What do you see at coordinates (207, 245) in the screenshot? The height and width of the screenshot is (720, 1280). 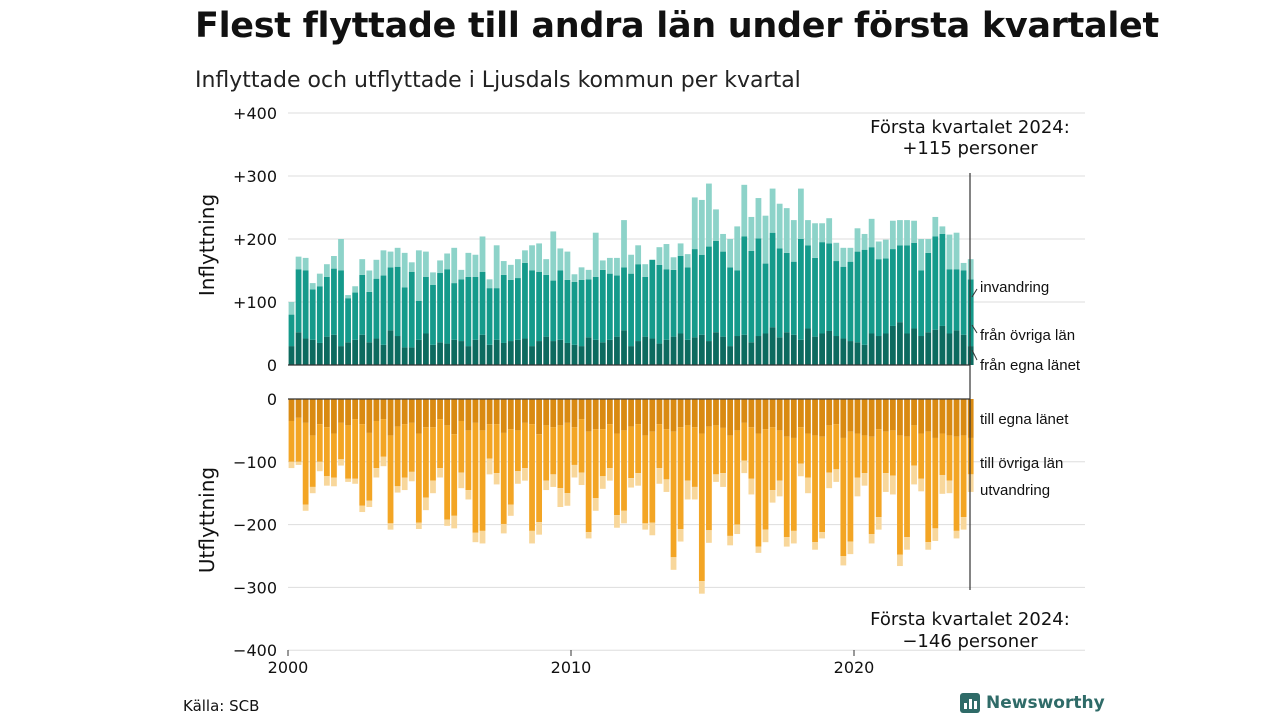 I see `y-label-in: Inflyttning` at bounding box center [207, 245].